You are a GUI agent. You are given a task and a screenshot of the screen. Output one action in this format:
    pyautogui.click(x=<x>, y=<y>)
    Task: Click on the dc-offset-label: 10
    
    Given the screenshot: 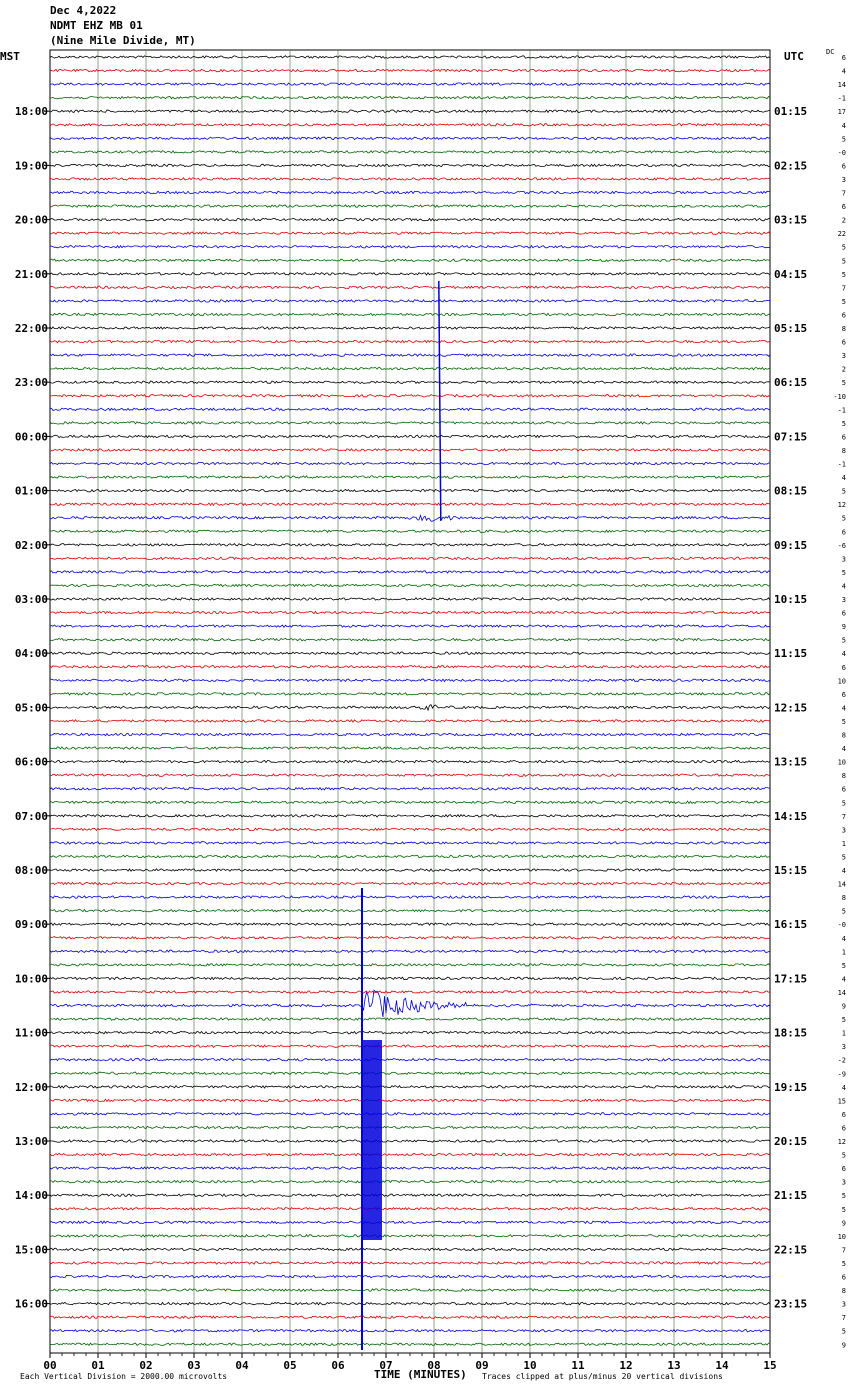 What is the action you would take?
    pyautogui.click(x=842, y=1237)
    